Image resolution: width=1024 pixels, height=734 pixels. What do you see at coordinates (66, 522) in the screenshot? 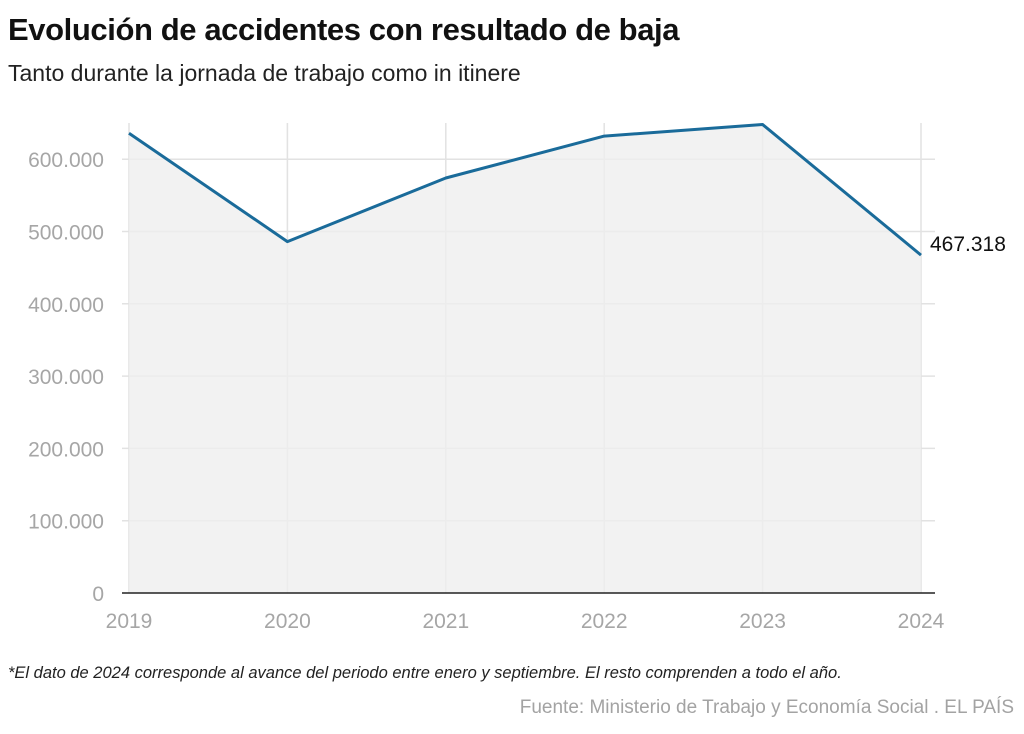
I see `y-tick-label: 100.000` at bounding box center [66, 522].